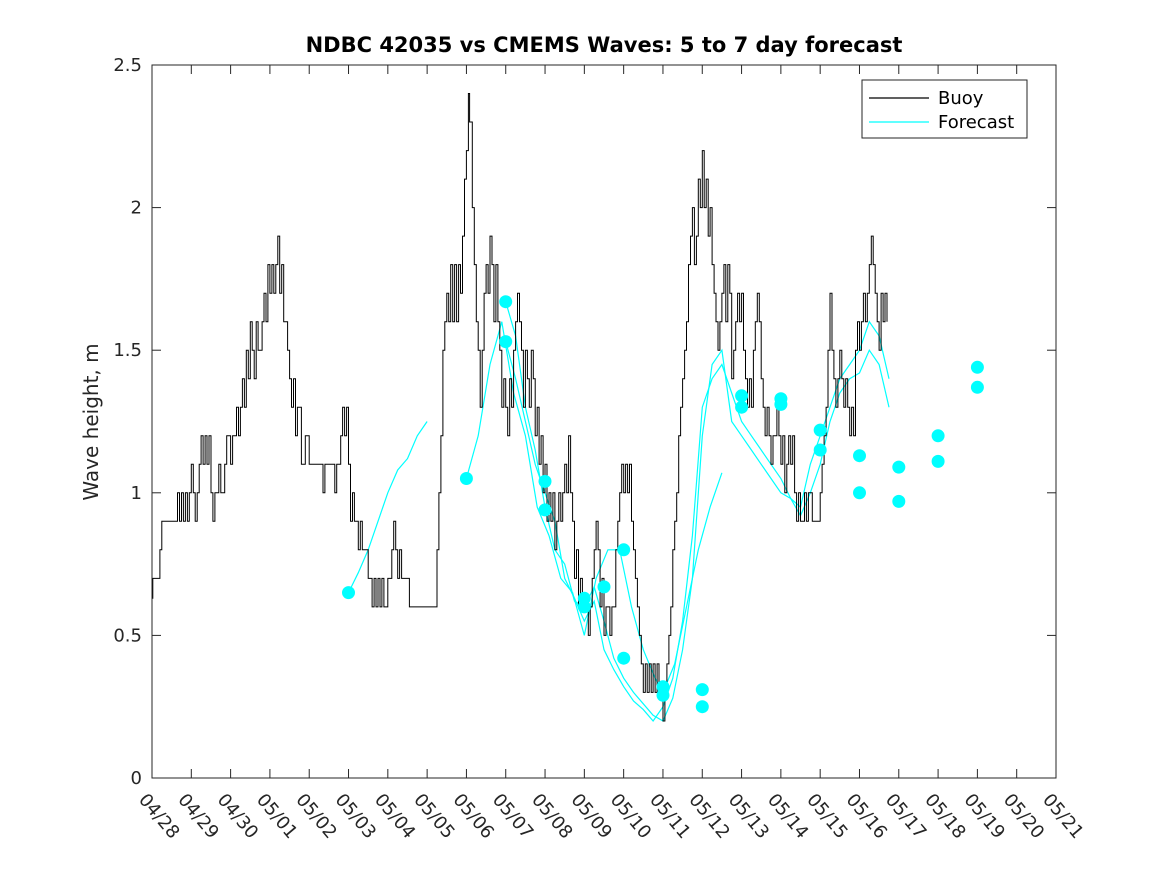  Describe the element at coordinates (127, 350) in the screenshot. I see `y-tick-label: 1.5` at that location.